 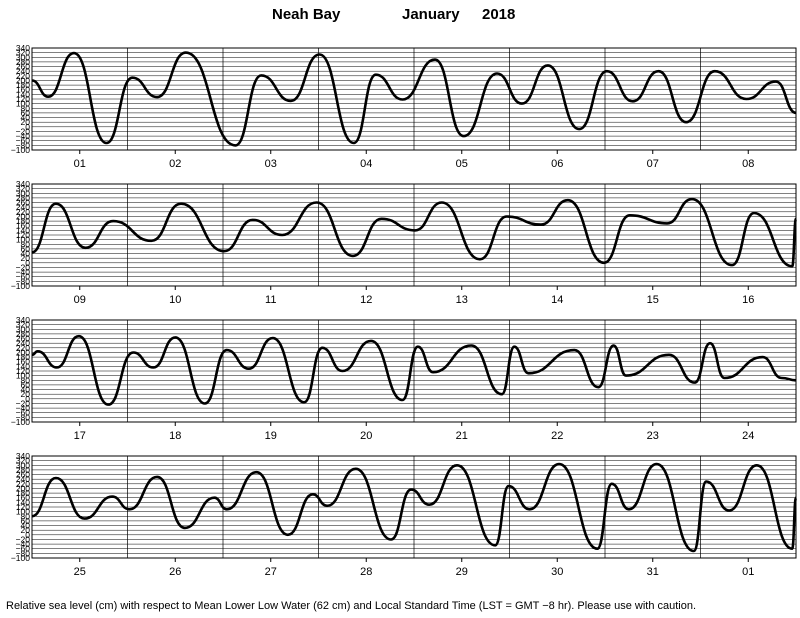 What do you see at coordinates (80, 300) in the screenshot?
I see `day-label: 09` at bounding box center [80, 300].